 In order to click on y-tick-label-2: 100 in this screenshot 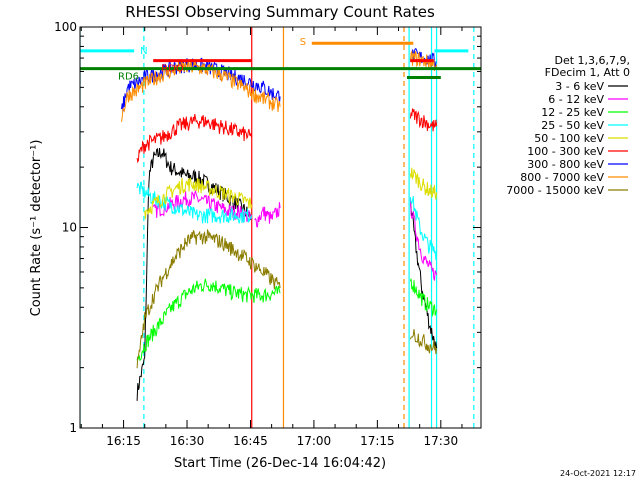, I will do `click(65, 27)`.